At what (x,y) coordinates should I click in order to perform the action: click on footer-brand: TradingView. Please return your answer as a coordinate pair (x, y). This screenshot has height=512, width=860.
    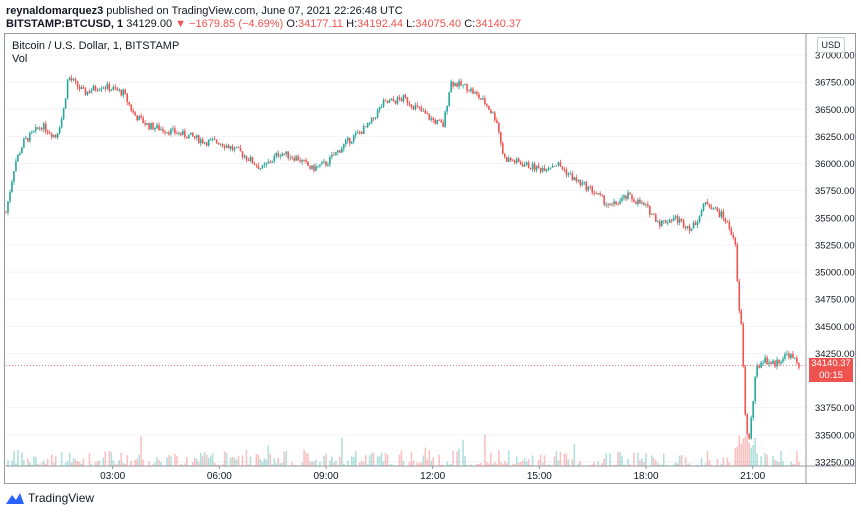
    Looking at the image, I should click on (50, 498).